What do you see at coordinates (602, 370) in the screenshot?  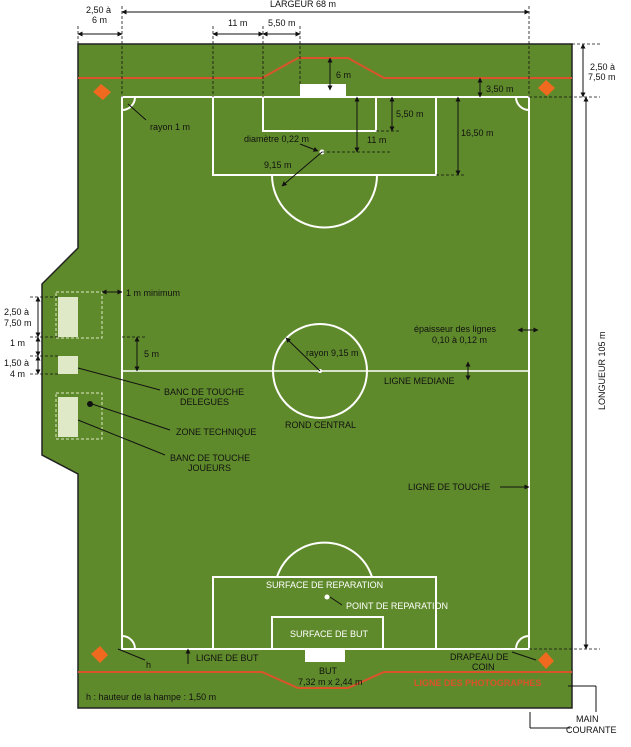 I see `label-longueur: LONGUEUR 105 m` at bounding box center [602, 370].